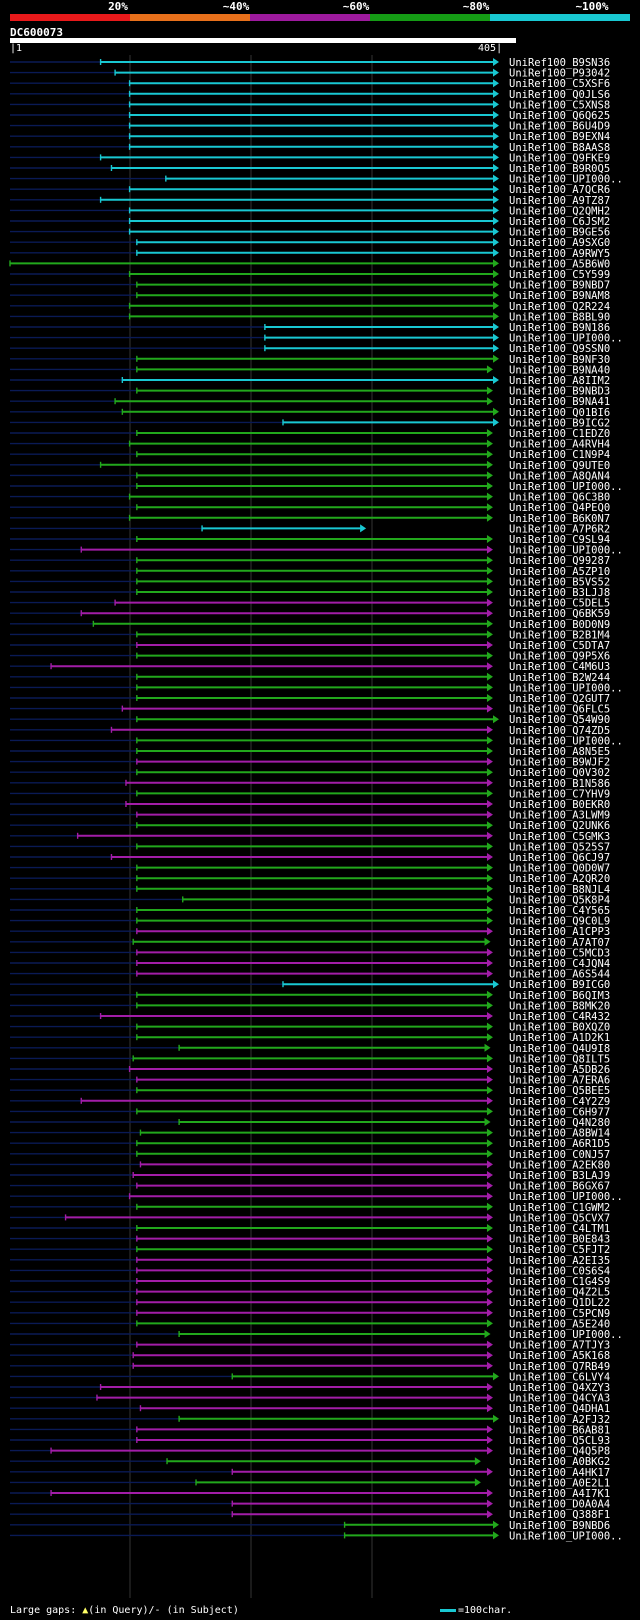 This screenshot has width=640, height=1620. What do you see at coordinates (310, 752) in the screenshot?
I see `hit-row: UniRef100_A8N5E5` at bounding box center [310, 752].